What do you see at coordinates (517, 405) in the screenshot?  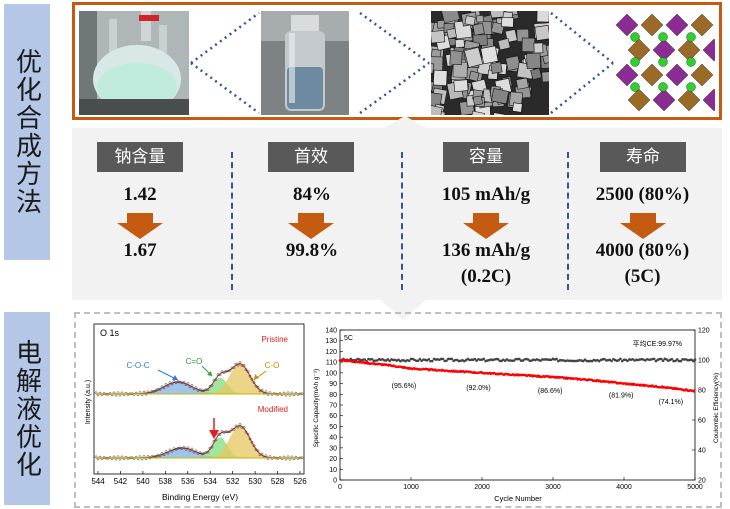 I see `cycling-plot-area` at bounding box center [517, 405].